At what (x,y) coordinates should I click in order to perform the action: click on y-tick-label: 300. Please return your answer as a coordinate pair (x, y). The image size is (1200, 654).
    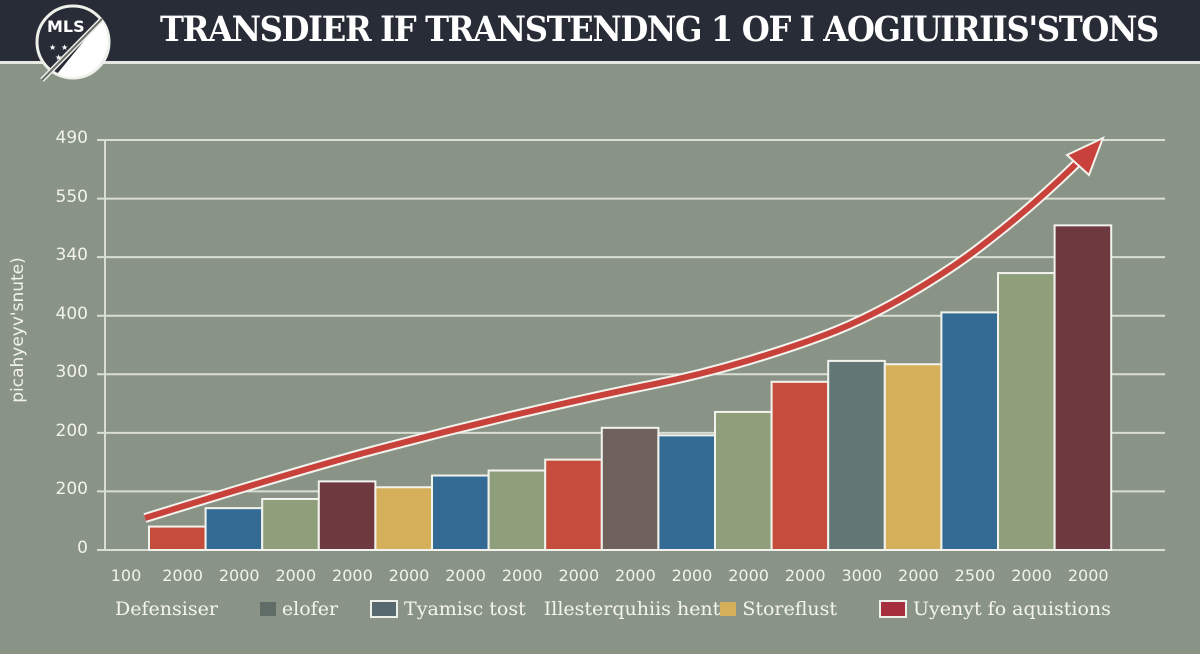
    Looking at the image, I should click on (71, 372).